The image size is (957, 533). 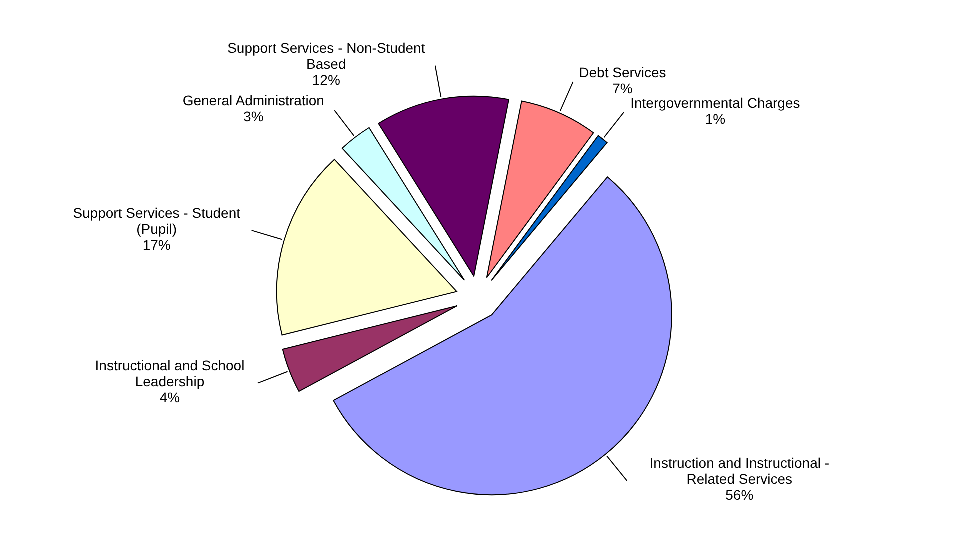 What do you see at coordinates (622, 72) in the screenshot?
I see `slice-label: Debt Services` at bounding box center [622, 72].